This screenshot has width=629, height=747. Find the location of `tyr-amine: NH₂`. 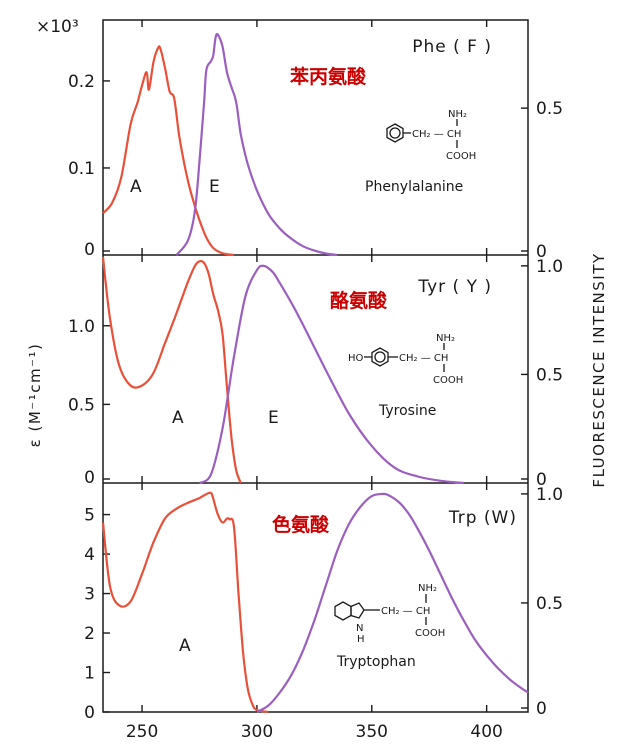

tyr-amine: NH₂ is located at coordinates (445, 338).